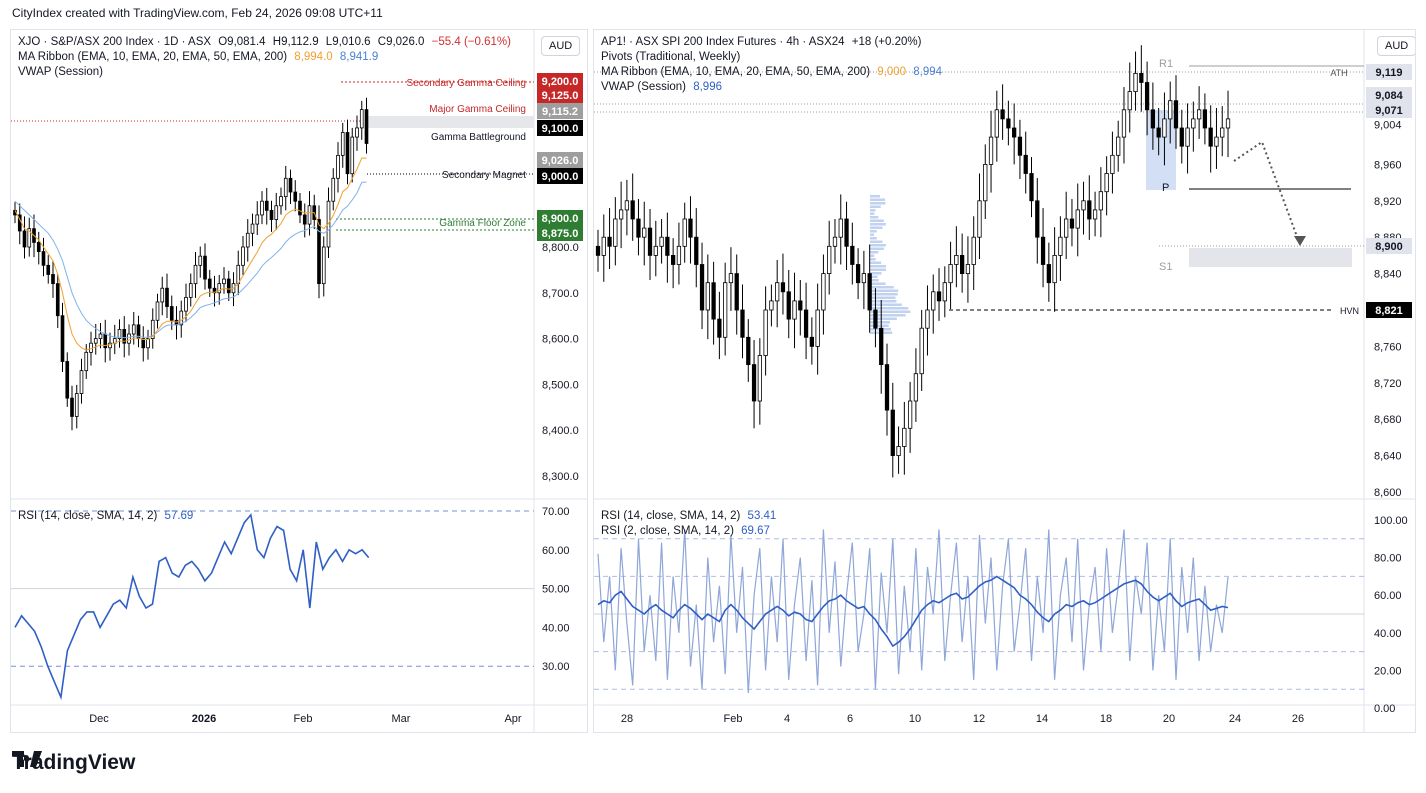 This screenshot has width=1426, height=793. What do you see at coordinates (850, 719) in the screenshot?
I see `right-time-tick: 6` at bounding box center [850, 719].